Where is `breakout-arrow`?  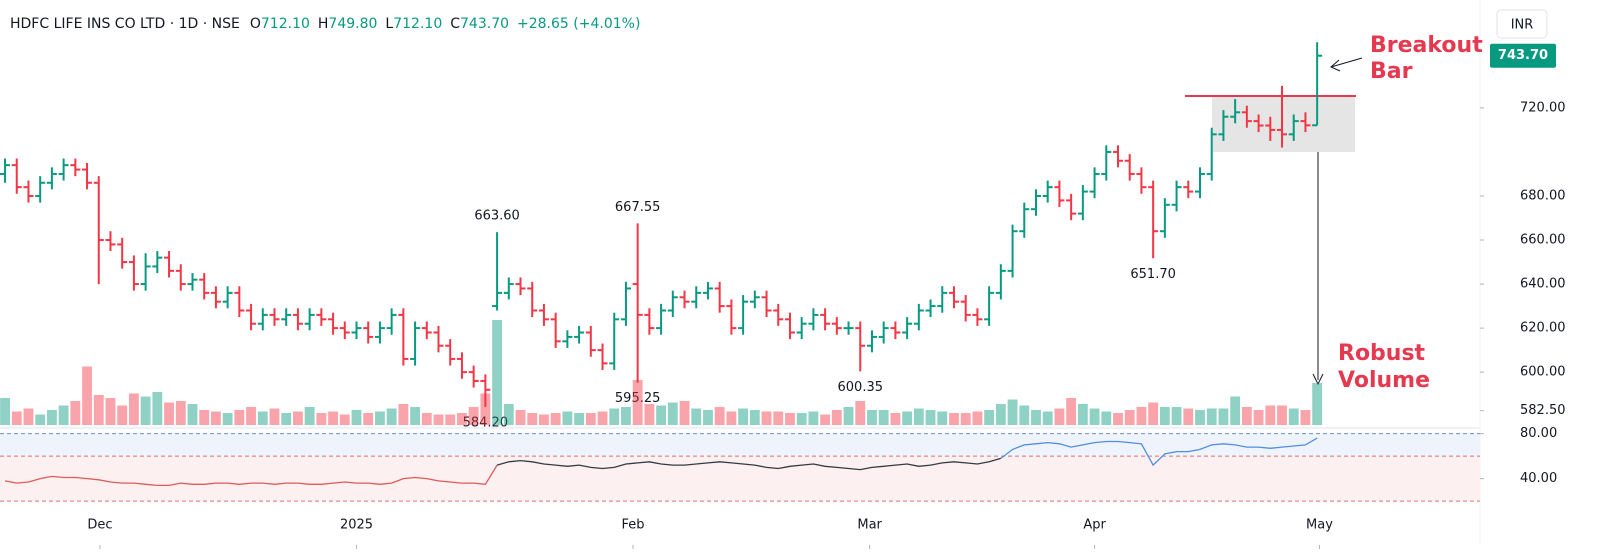
breakout-arrow is located at coordinates (1346, 64).